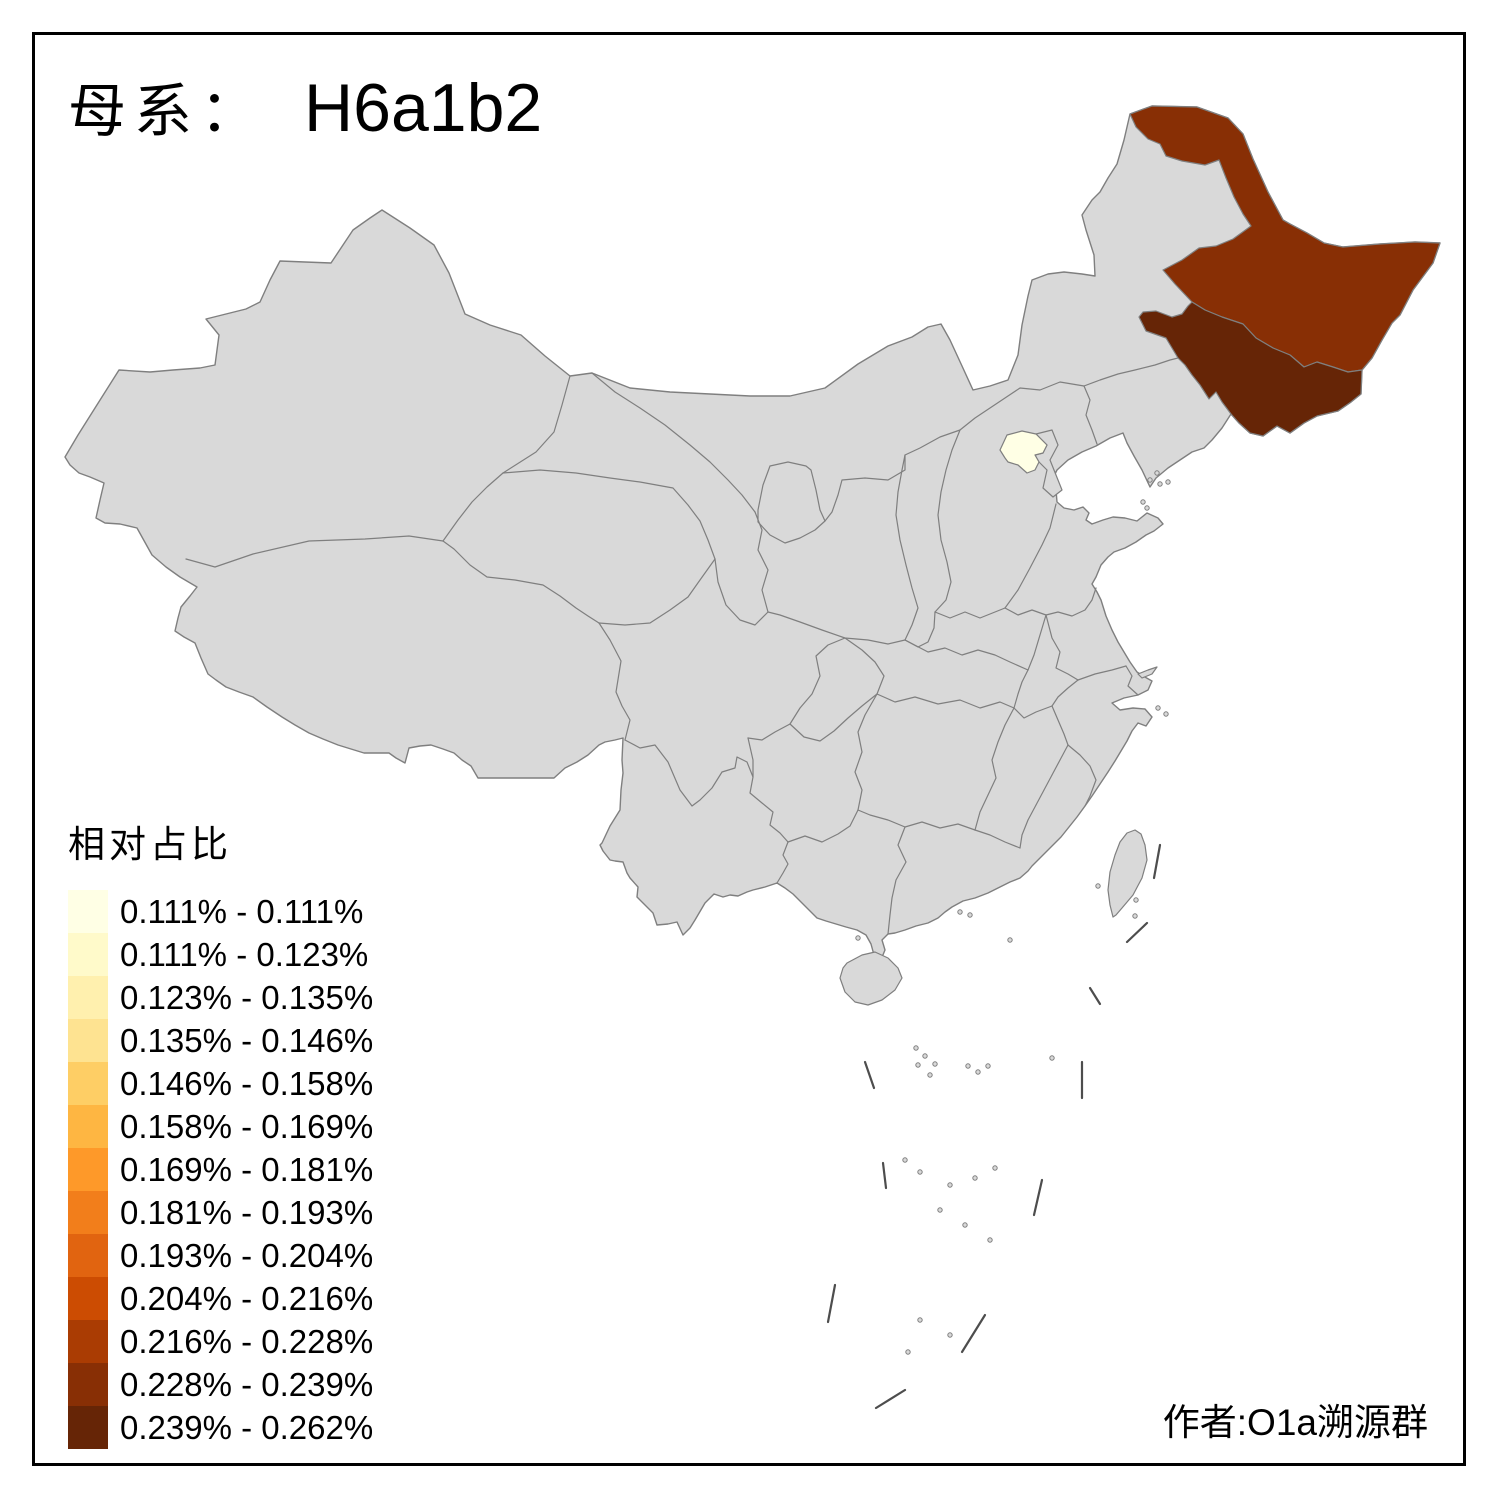 The height and width of the screenshot is (1500, 1500). What do you see at coordinates (247, 1126) in the screenshot?
I see `legend-label: 0.158% - 0.169%` at bounding box center [247, 1126].